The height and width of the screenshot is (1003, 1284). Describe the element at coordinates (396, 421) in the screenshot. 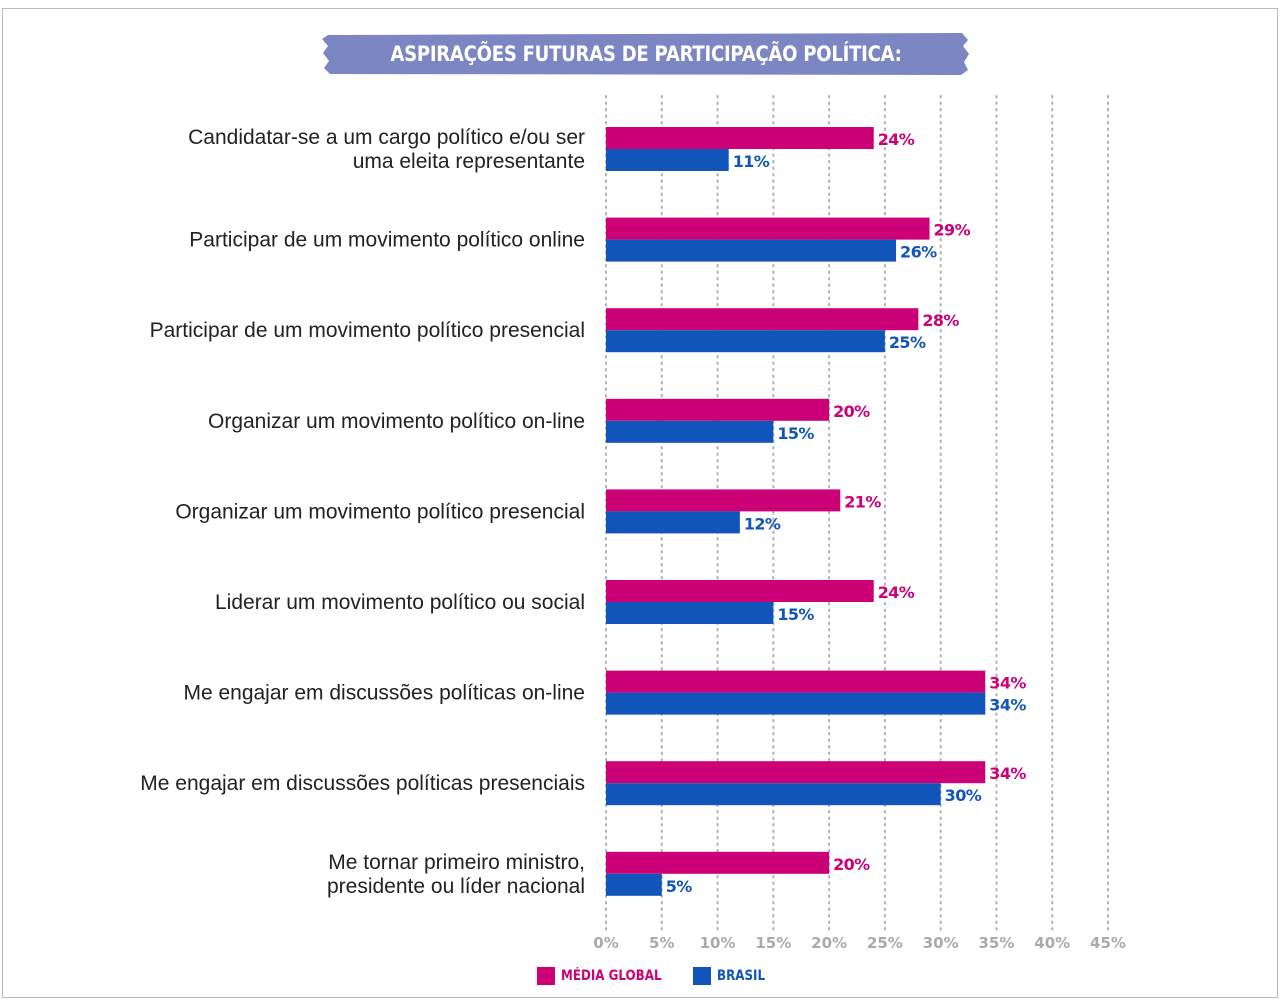

I see `category-label: Organizar um movimento político on-line` at that location.